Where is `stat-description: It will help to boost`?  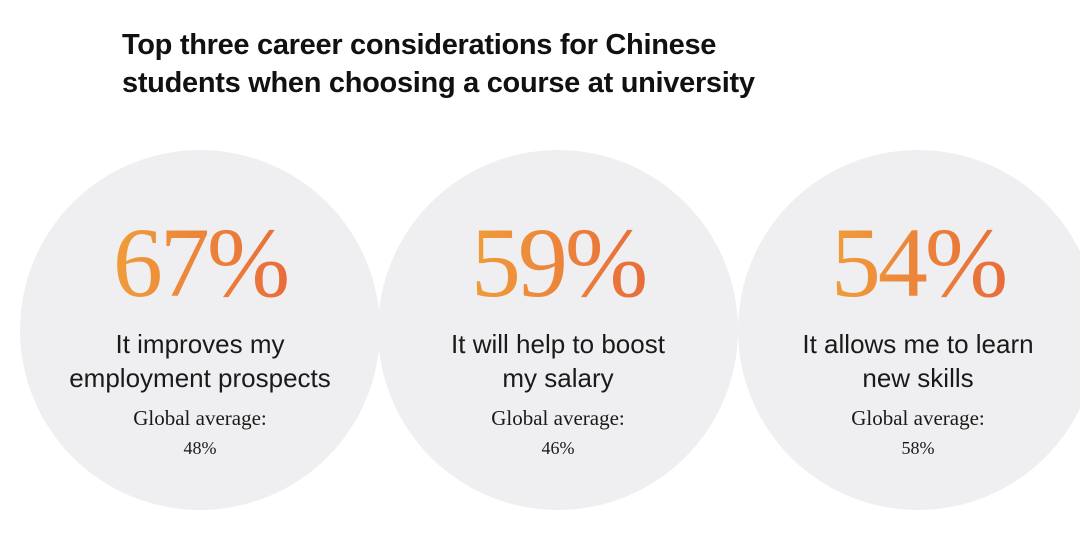 stat-description: It will help to boost is located at coordinates (558, 344).